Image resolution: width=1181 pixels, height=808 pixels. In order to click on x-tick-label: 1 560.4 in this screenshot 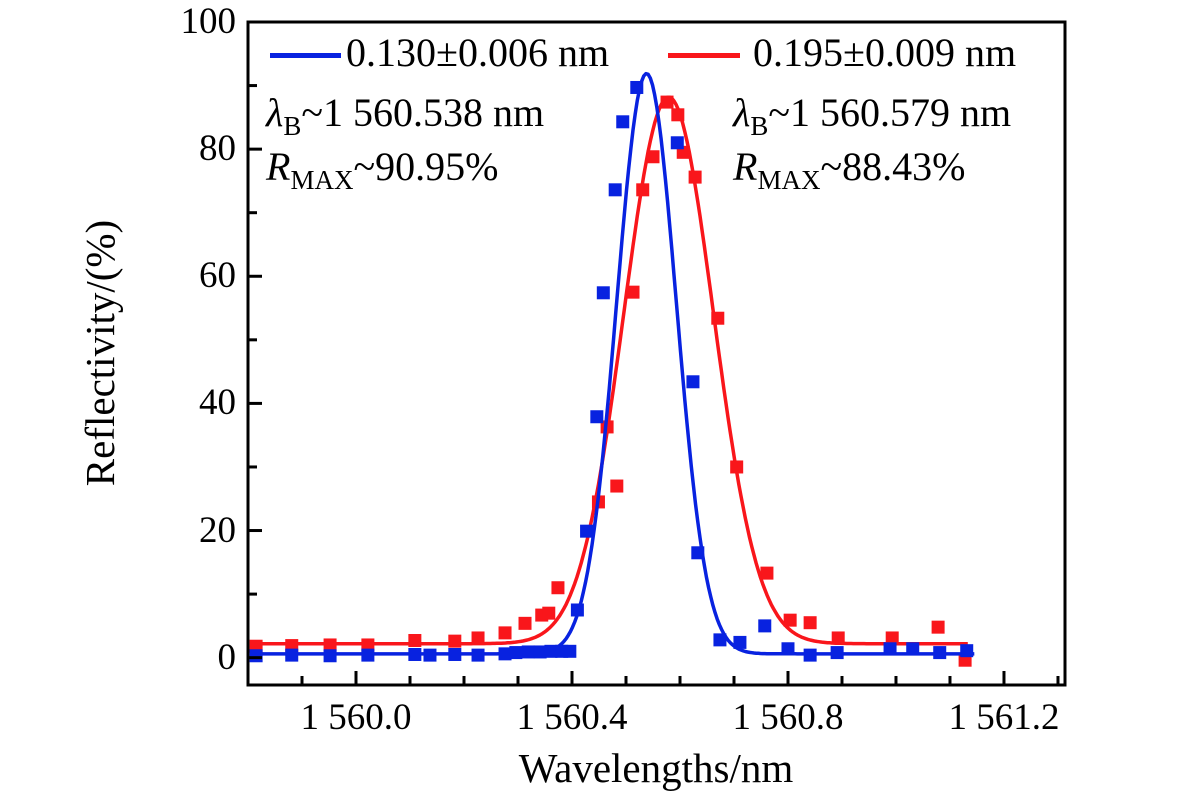, I will do `click(572, 717)`.